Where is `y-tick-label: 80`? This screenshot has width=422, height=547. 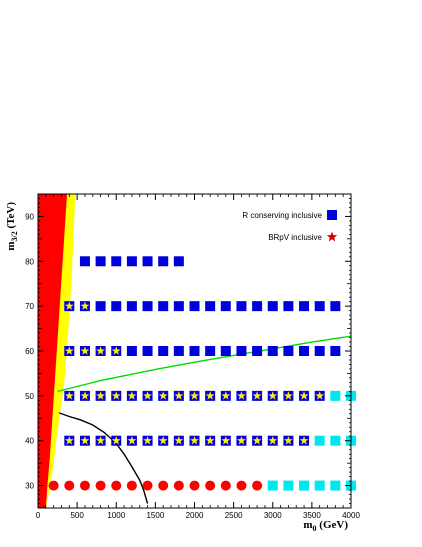
y-tick-label: 80 is located at coordinates (29, 261).